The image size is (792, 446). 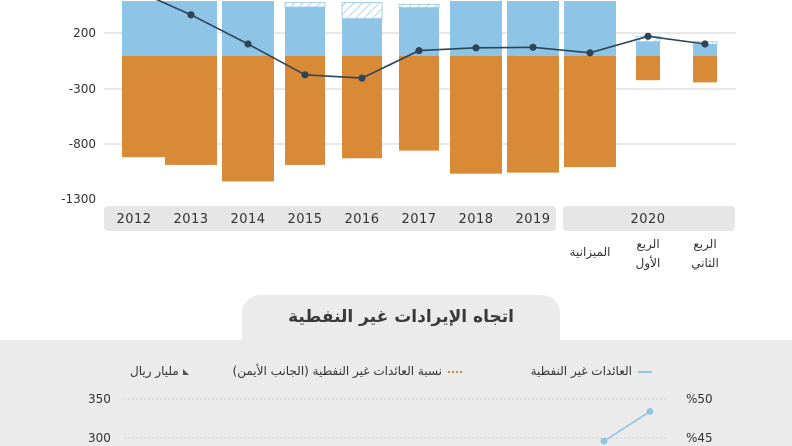 What do you see at coordinates (396, 418) in the screenshot?
I see `gridlines` at bounding box center [396, 418].